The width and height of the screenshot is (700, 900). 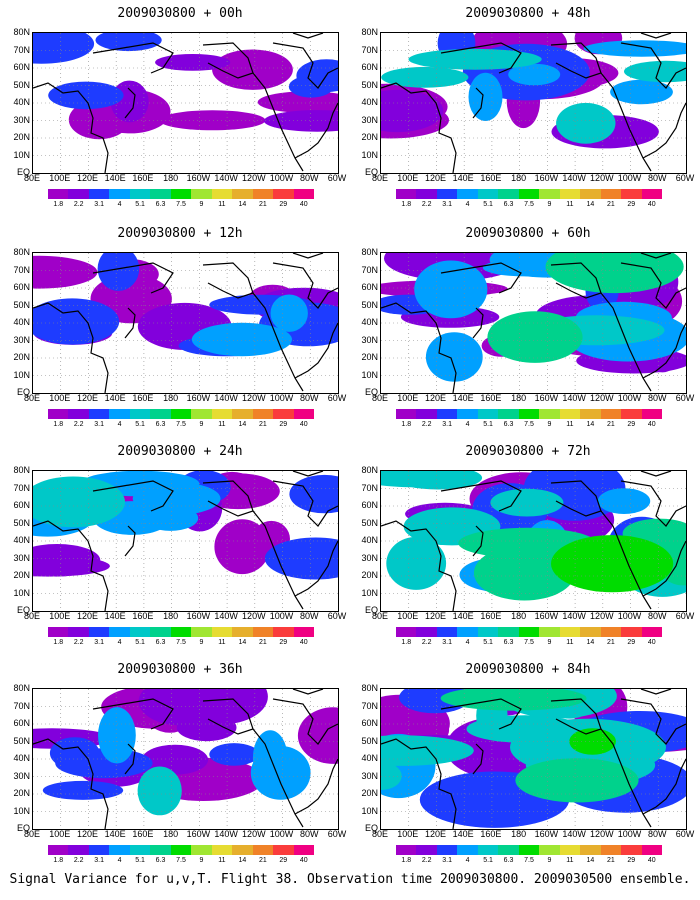 I want to click on panel-title: 2009030800 + 00h, so click(x=180, y=13).